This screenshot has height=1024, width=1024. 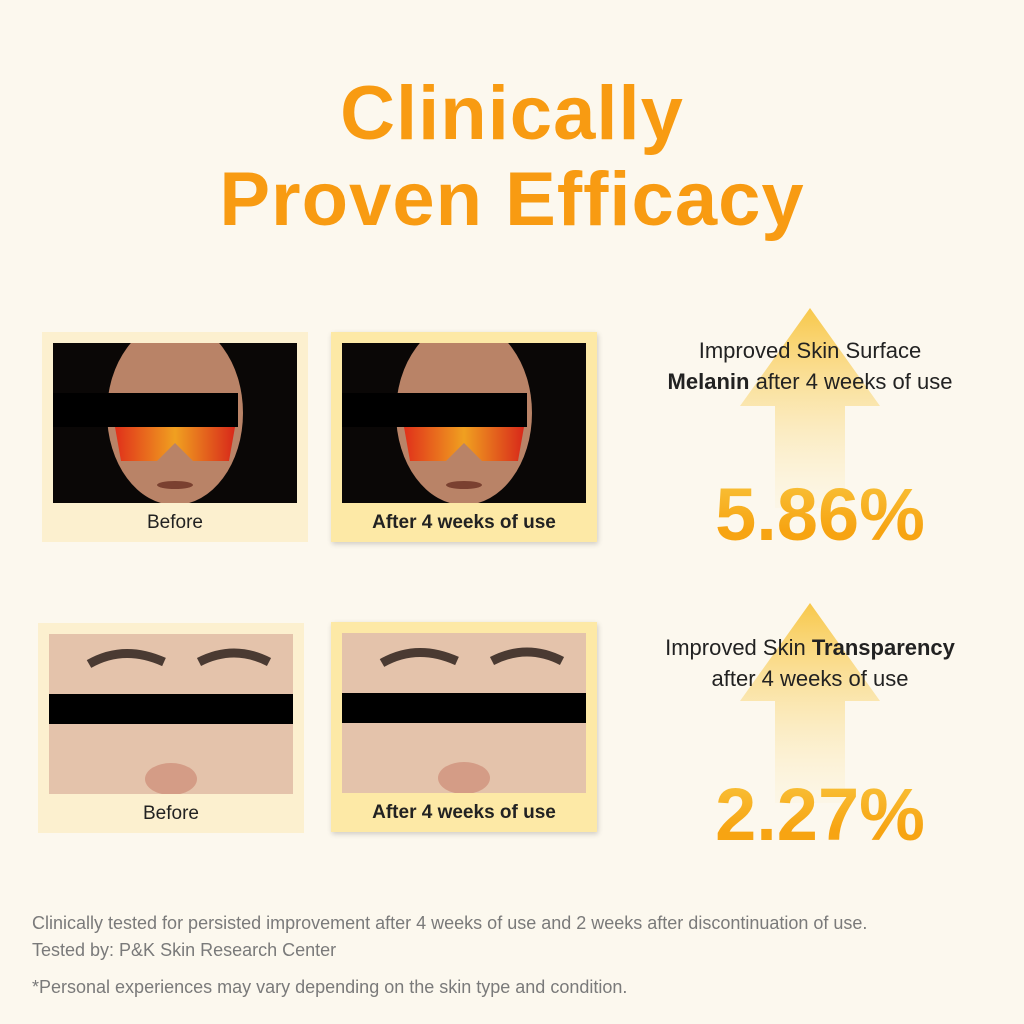 What do you see at coordinates (854, 381) in the screenshot?
I see `stat-text-part: after 4 weeks of use` at bounding box center [854, 381].